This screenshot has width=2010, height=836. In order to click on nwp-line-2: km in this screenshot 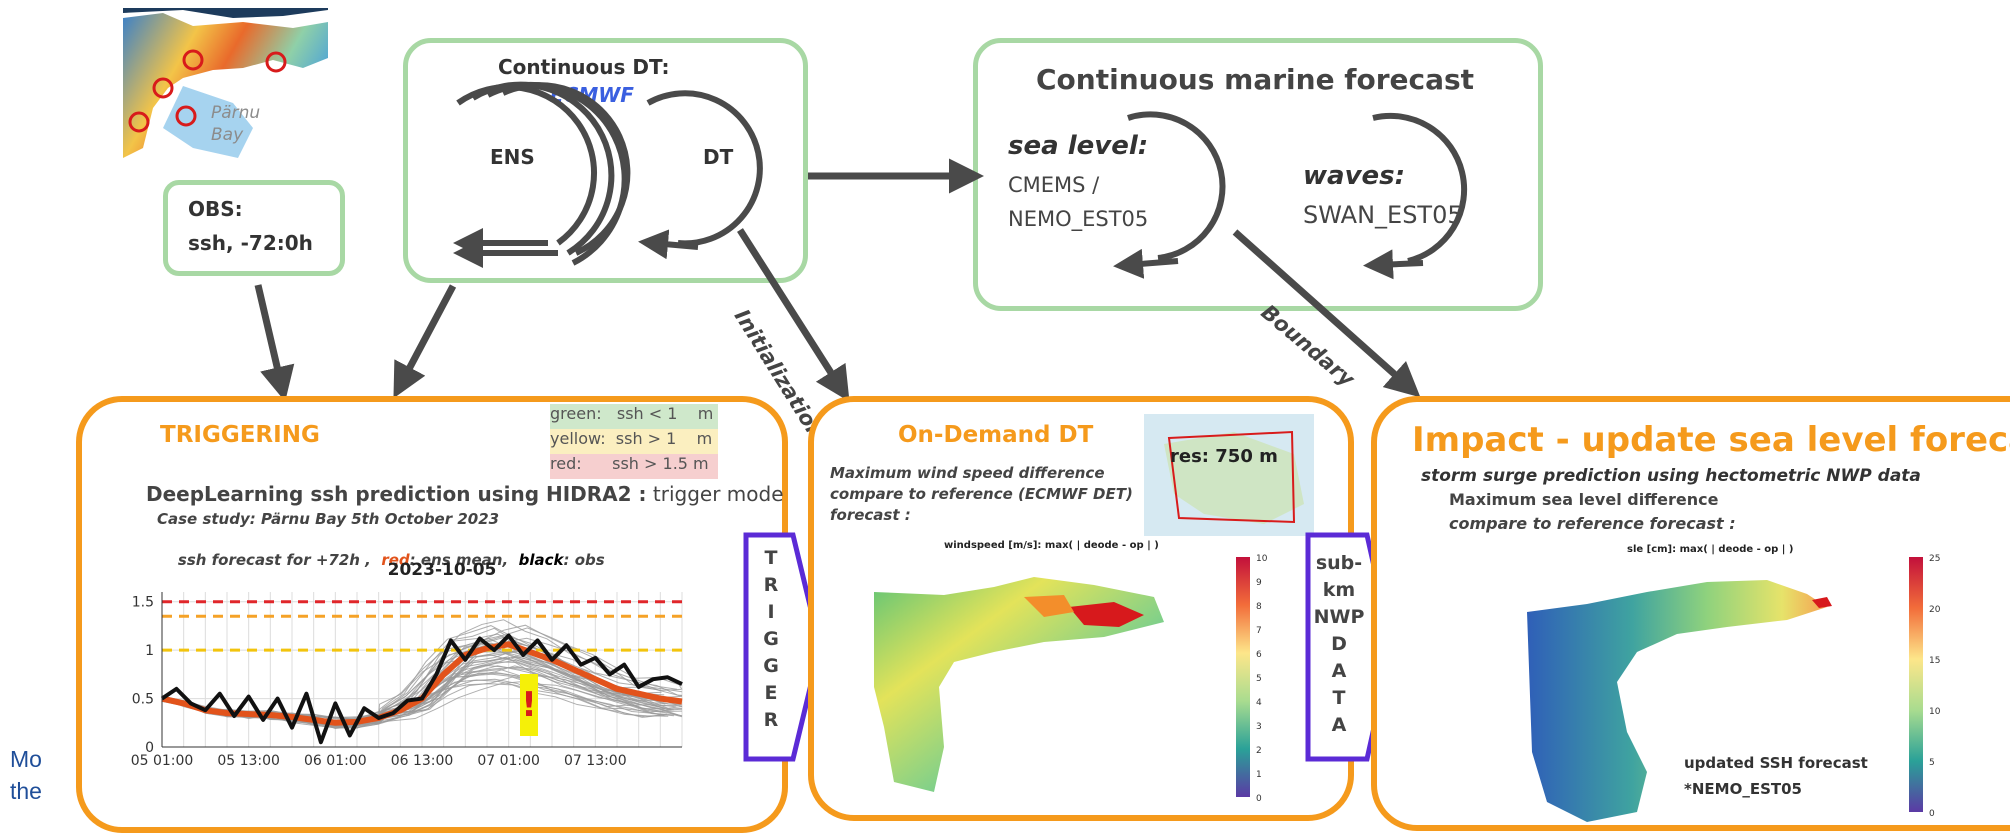, I will do `click(1339, 590)`.